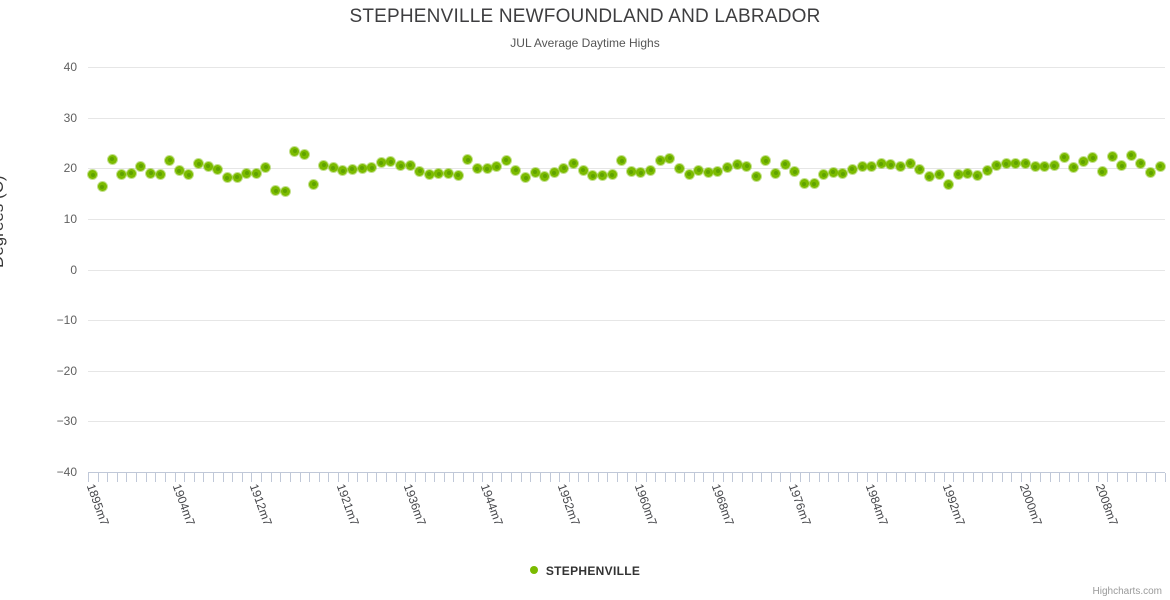  What do you see at coordinates (1127, 591) in the screenshot?
I see `highcharts-credit: Highcharts.com` at bounding box center [1127, 591].